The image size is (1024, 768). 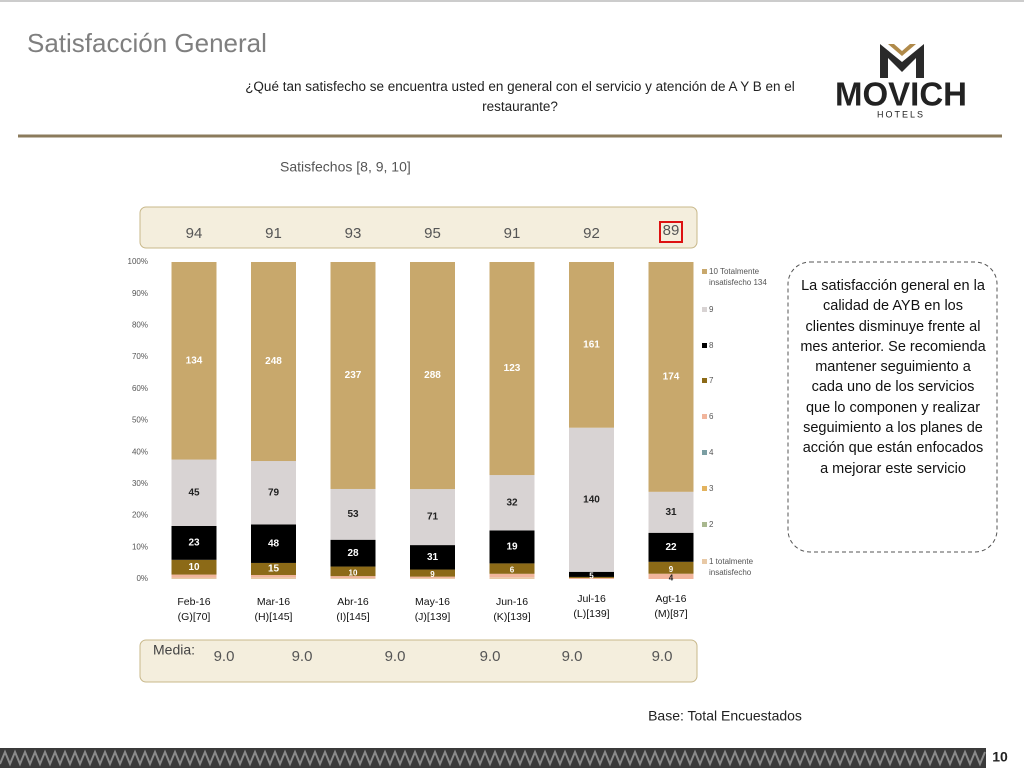 I want to click on y-tick-label: 30%, so click(x=140, y=483).